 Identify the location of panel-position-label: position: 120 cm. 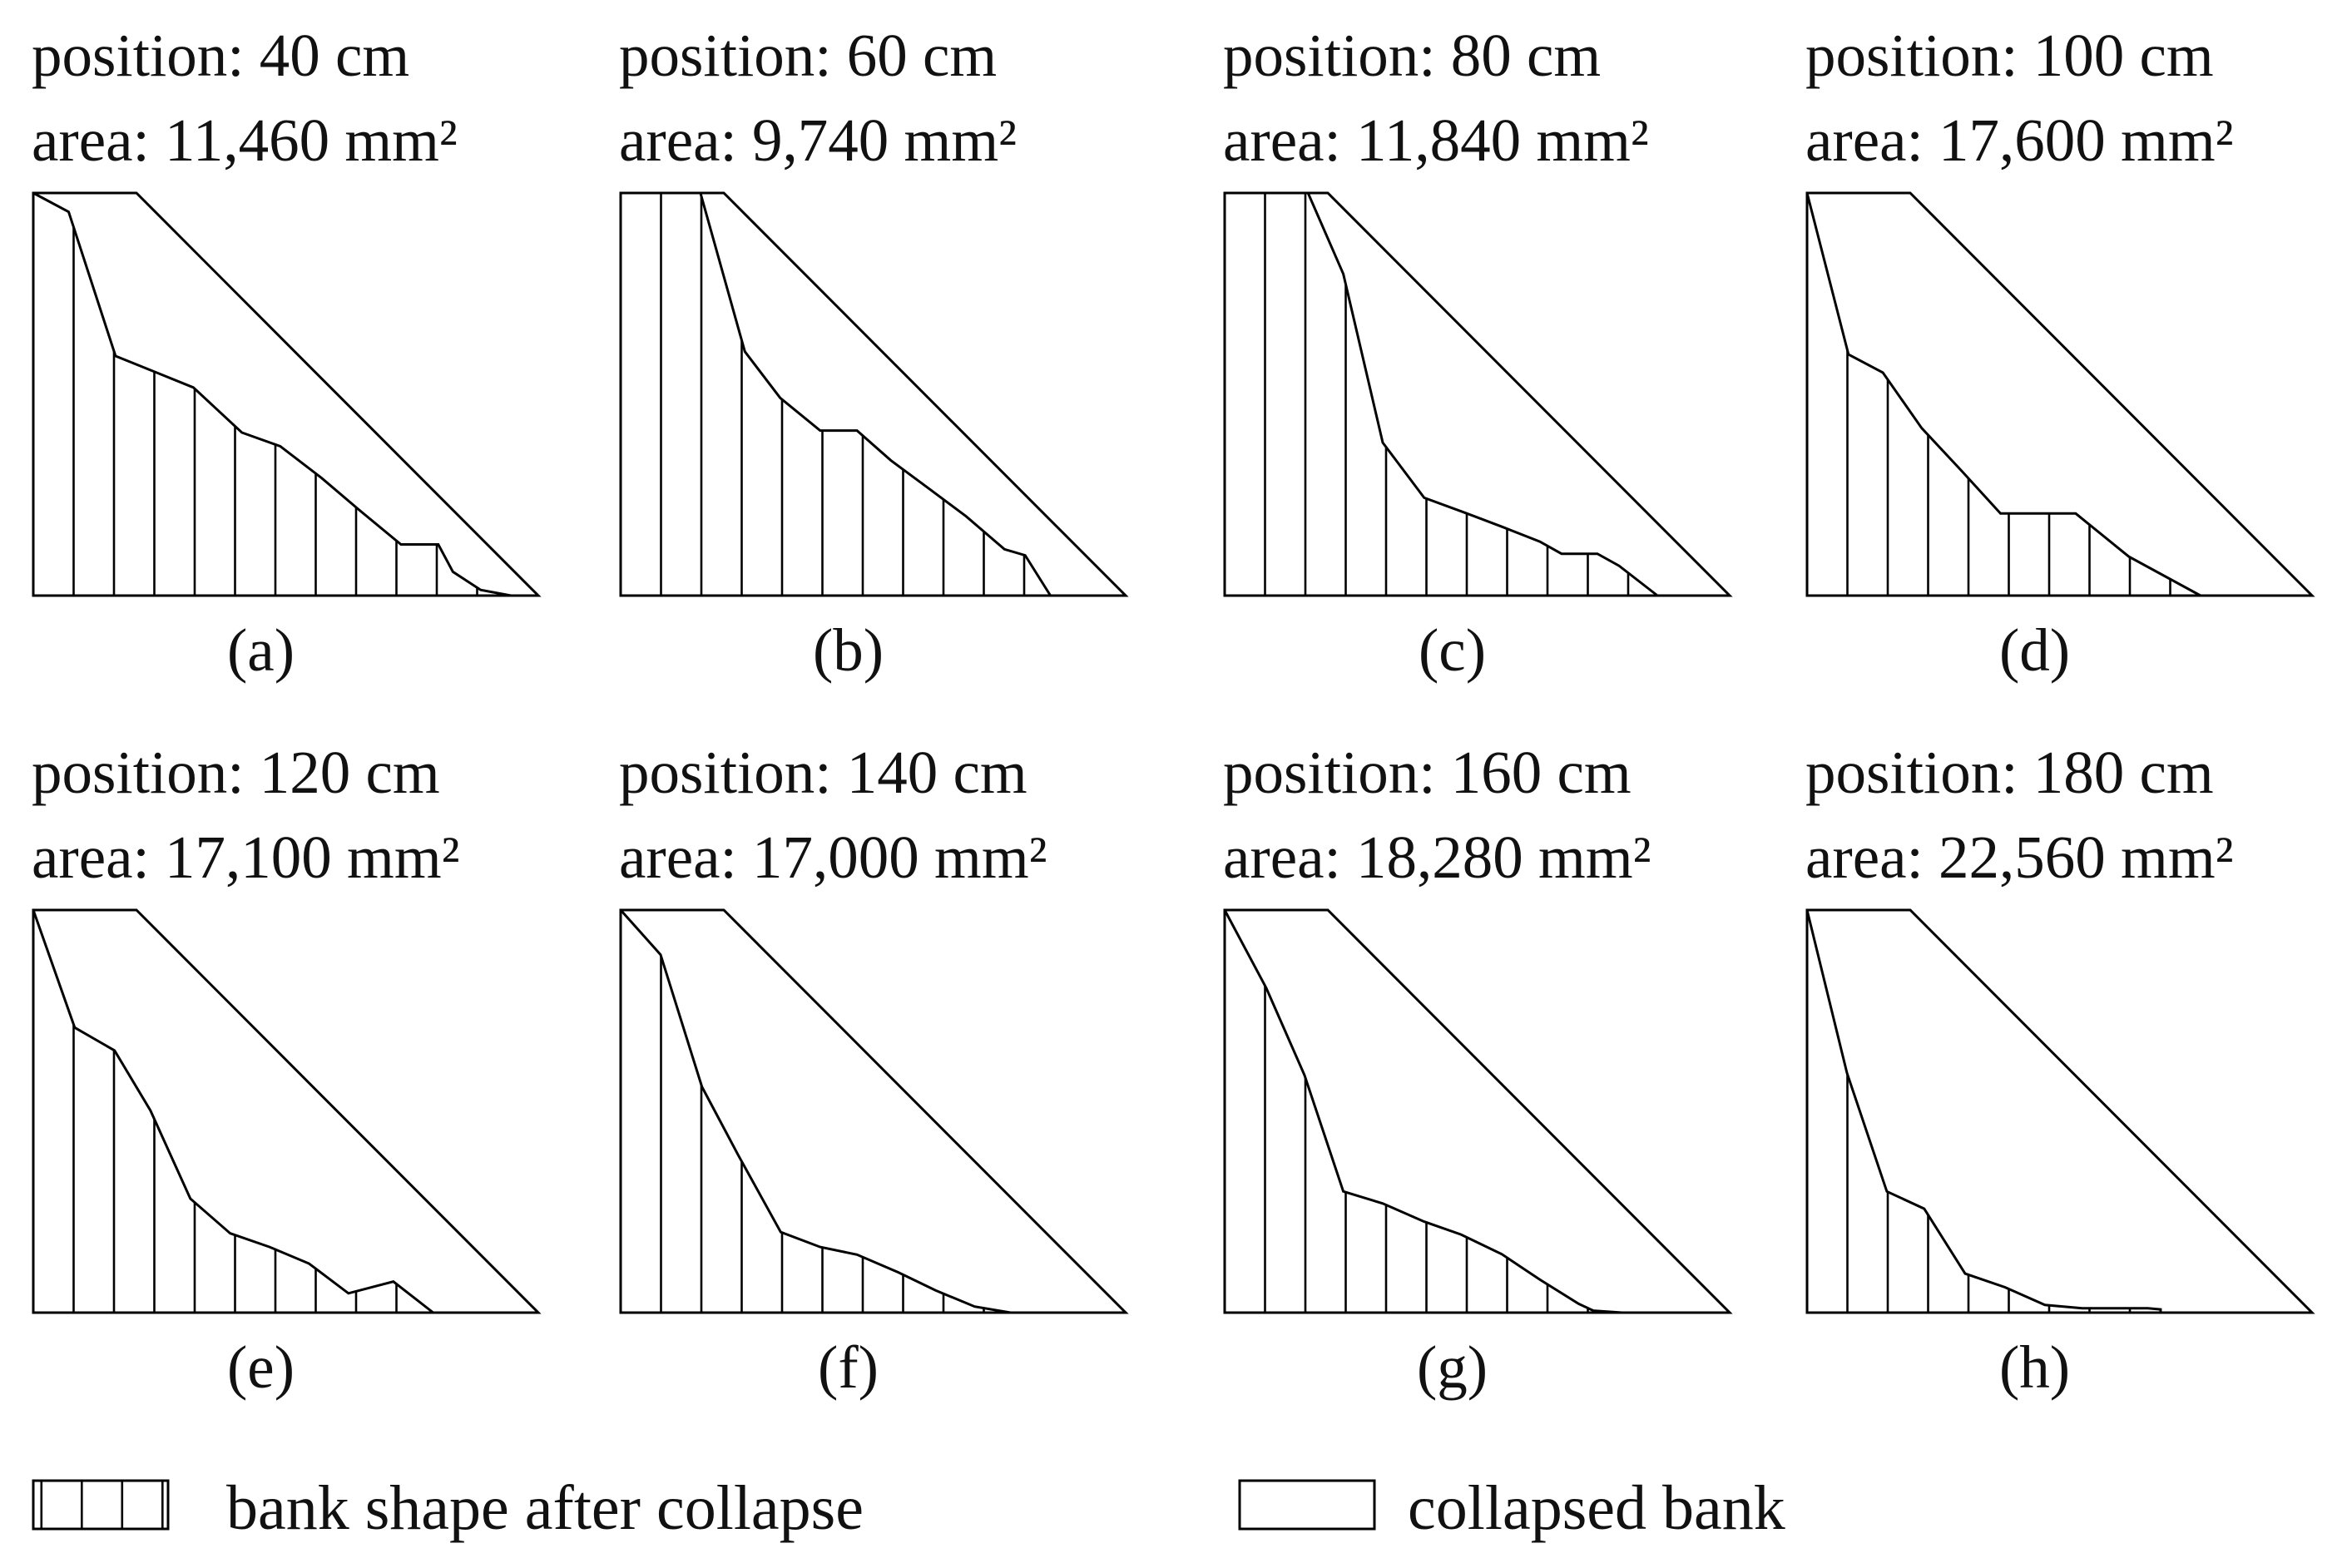
(236, 772).